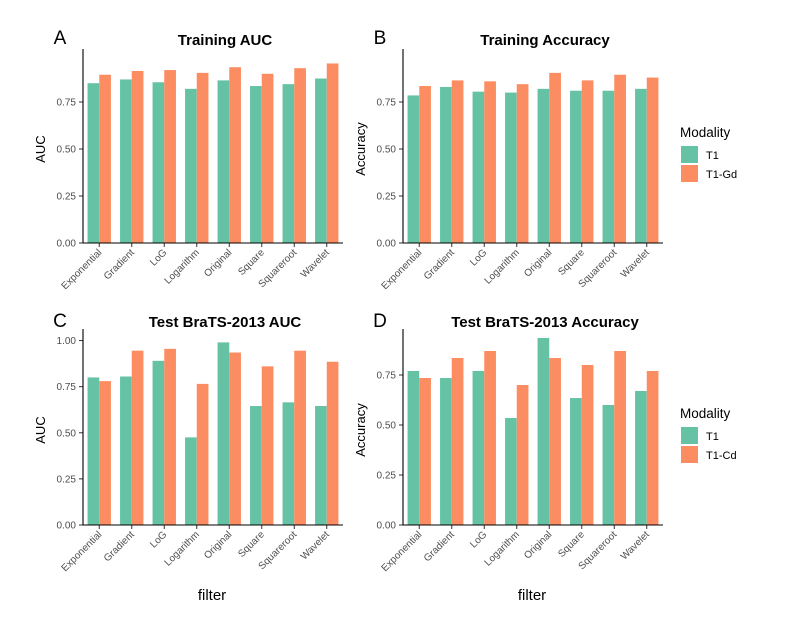 The image size is (786, 620). Describe the element at coordinates (380, 321) in the screenshot. I see `panel-tag: D` at that location.